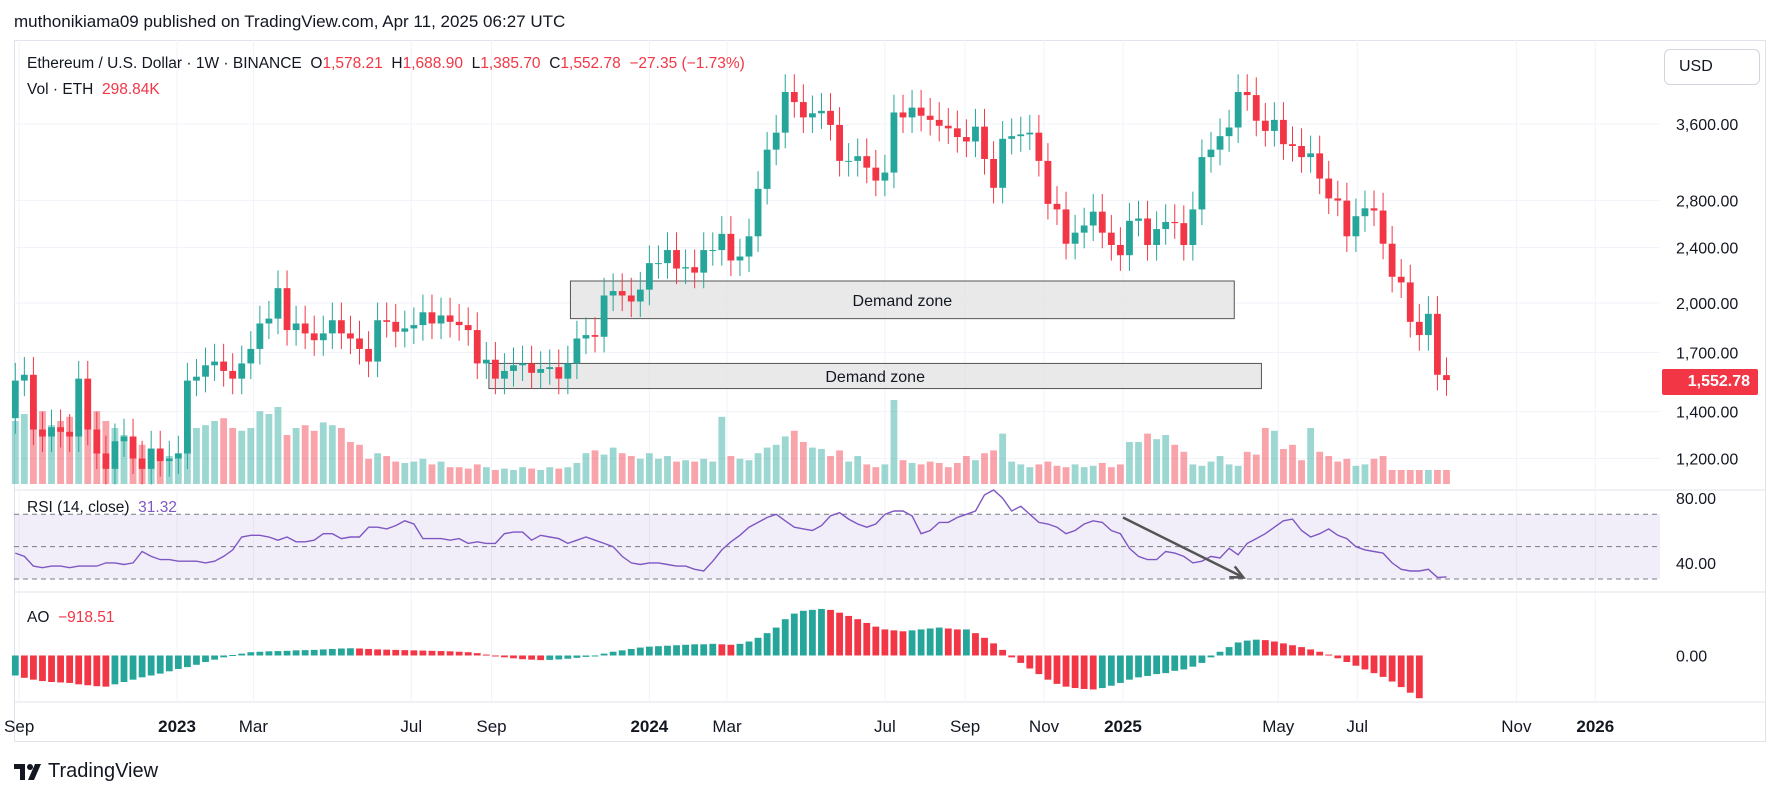 The image size is (1781, 798). What do you see at coordinates (1712, 67) in the screenshot?
I see `currency-selector: USD` at bounding box center [1712, 67].